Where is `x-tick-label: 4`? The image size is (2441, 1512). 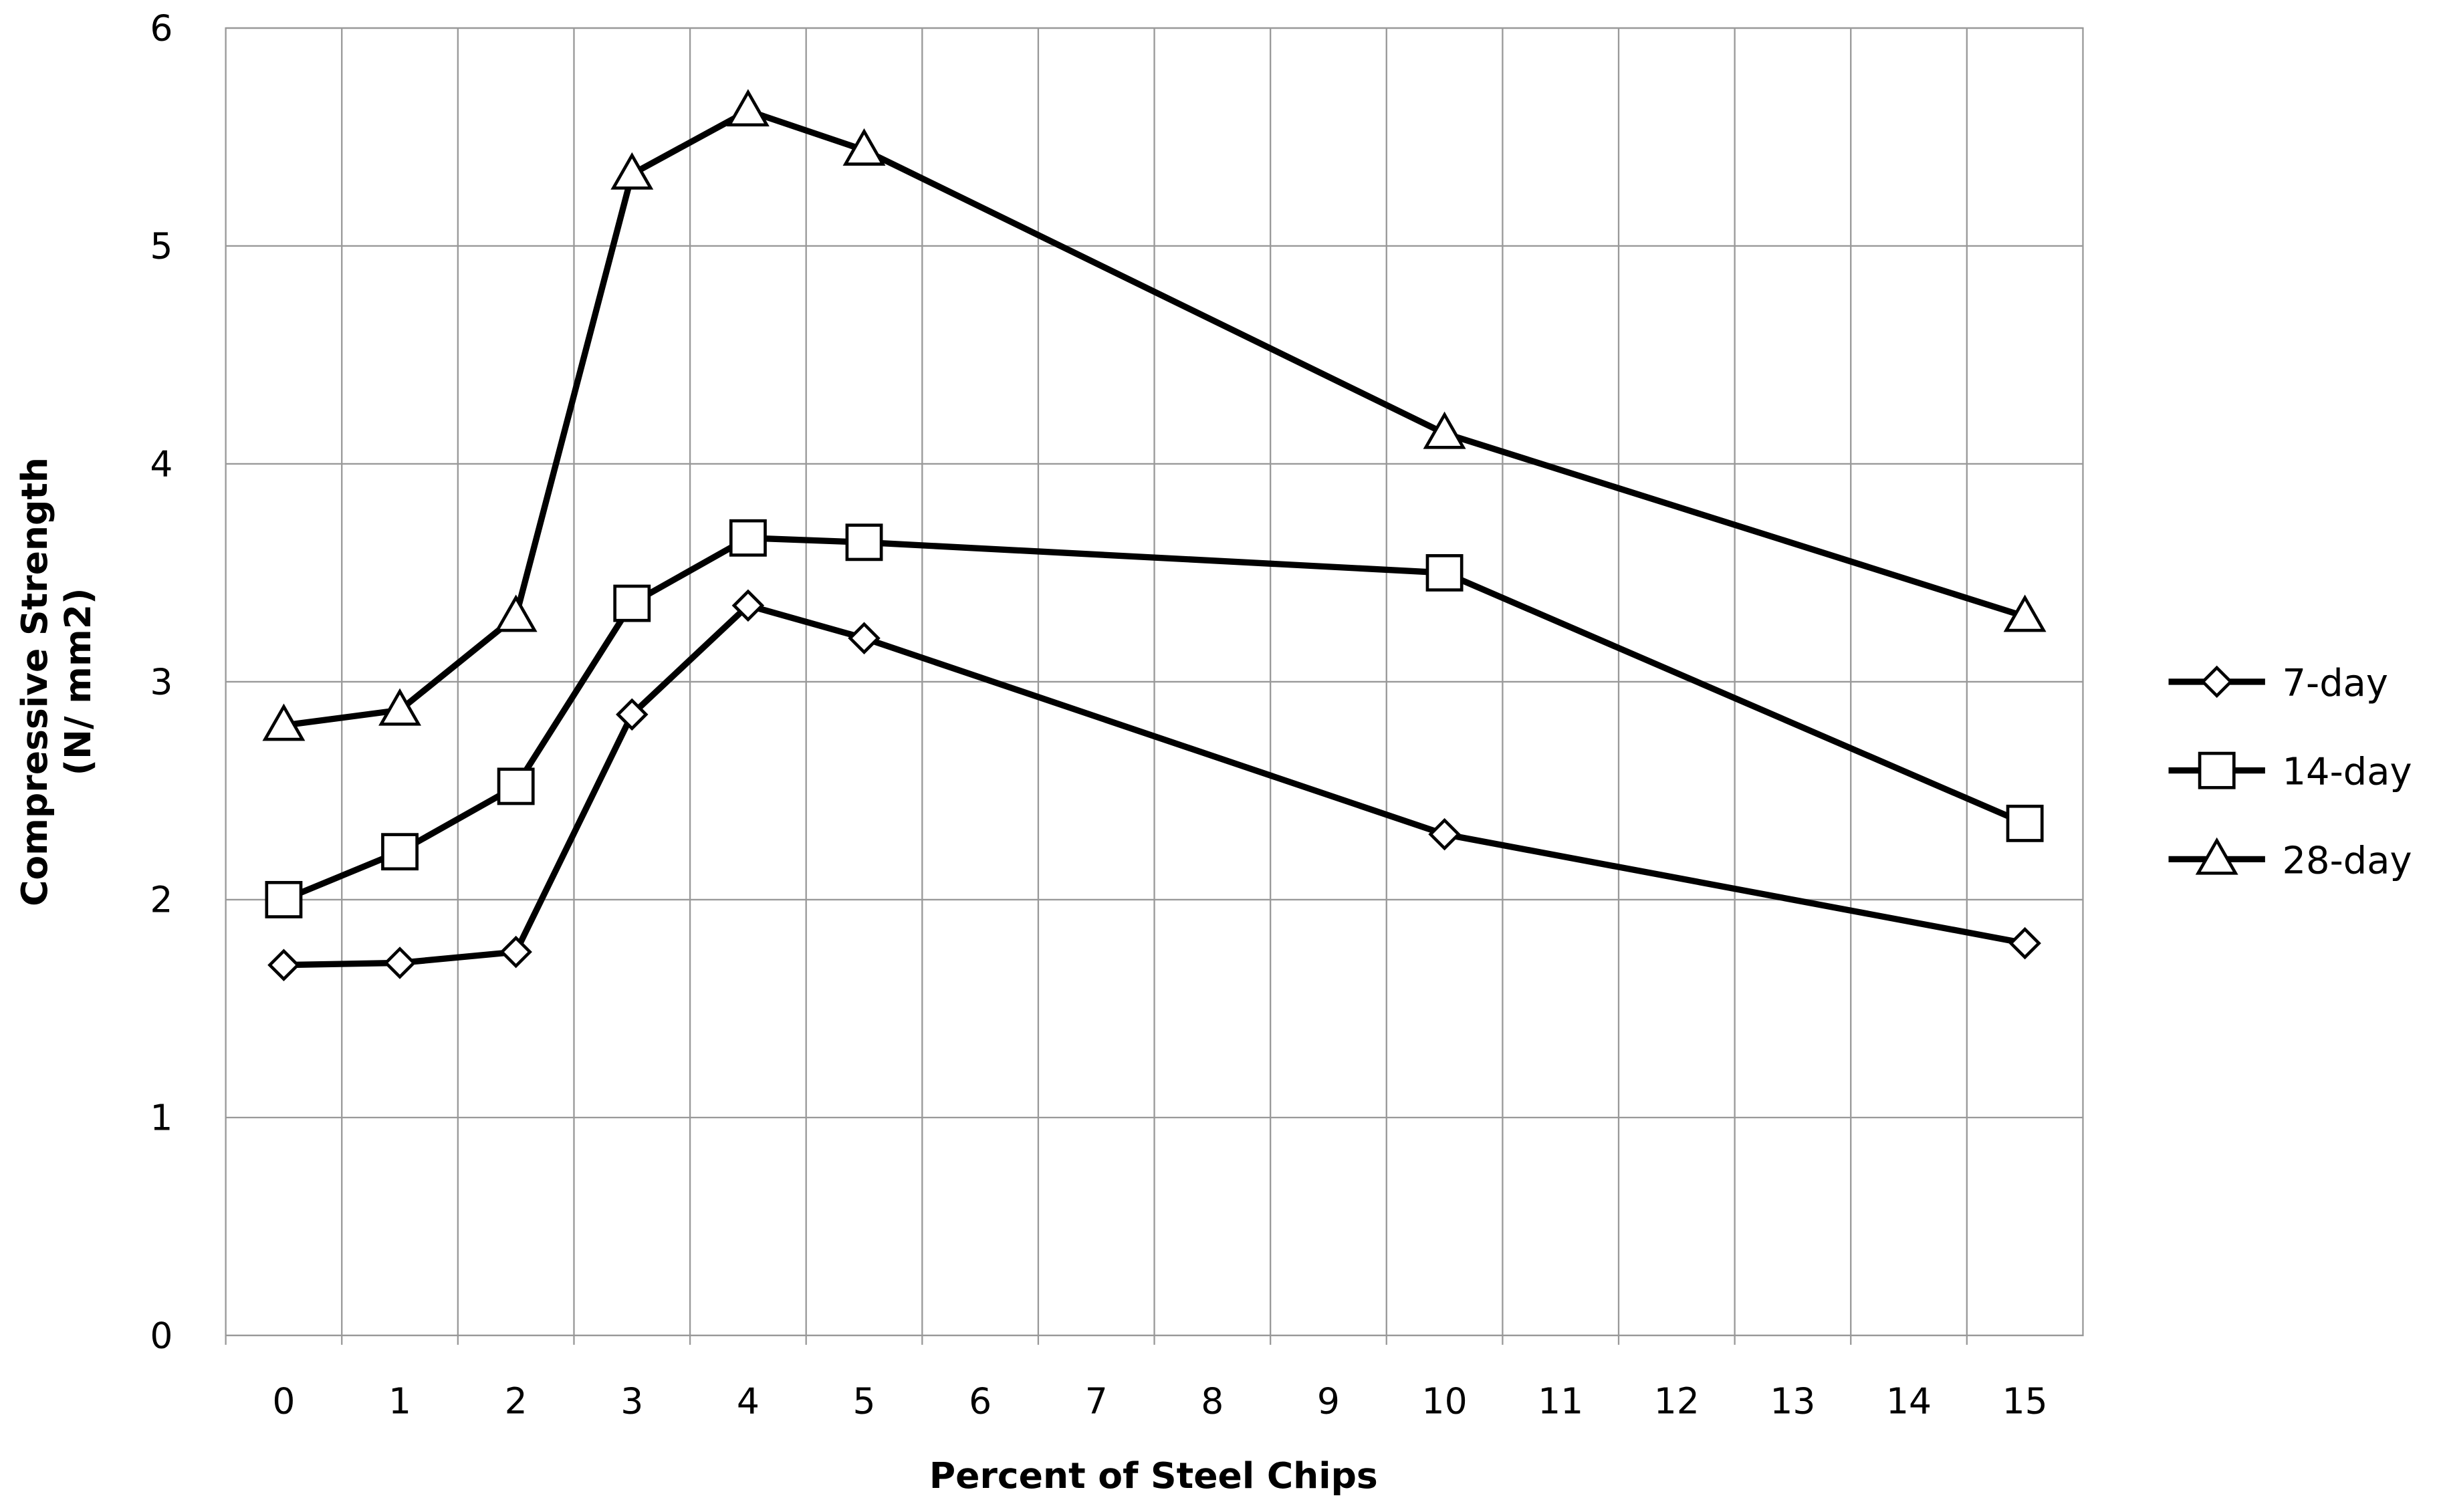
x-tick-label: 4 is located at coordinates (748, 1401).